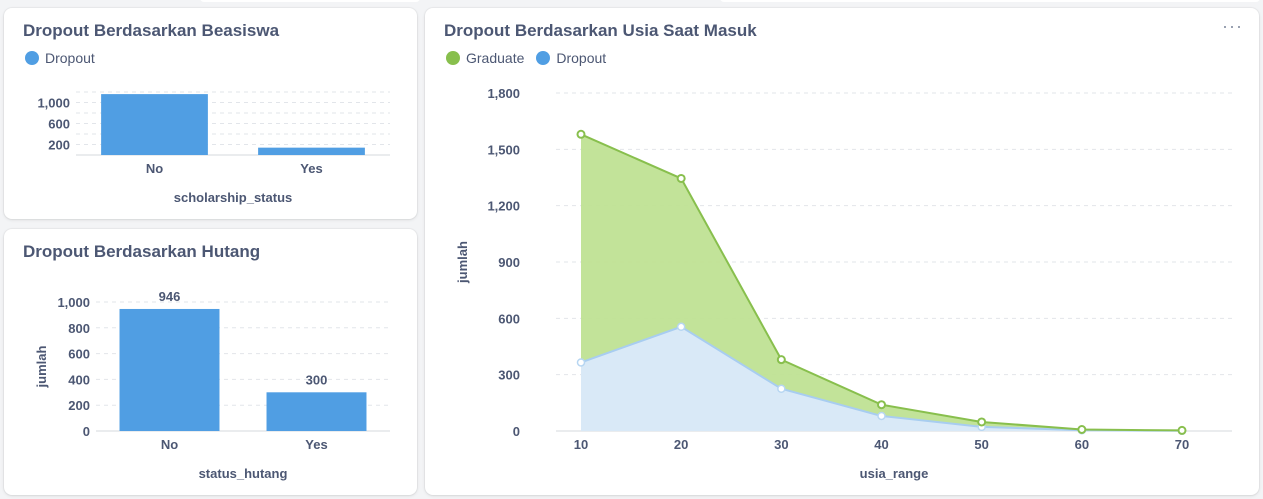  I want to click on legend-item-graduate: Graduate, so click(485, 58).